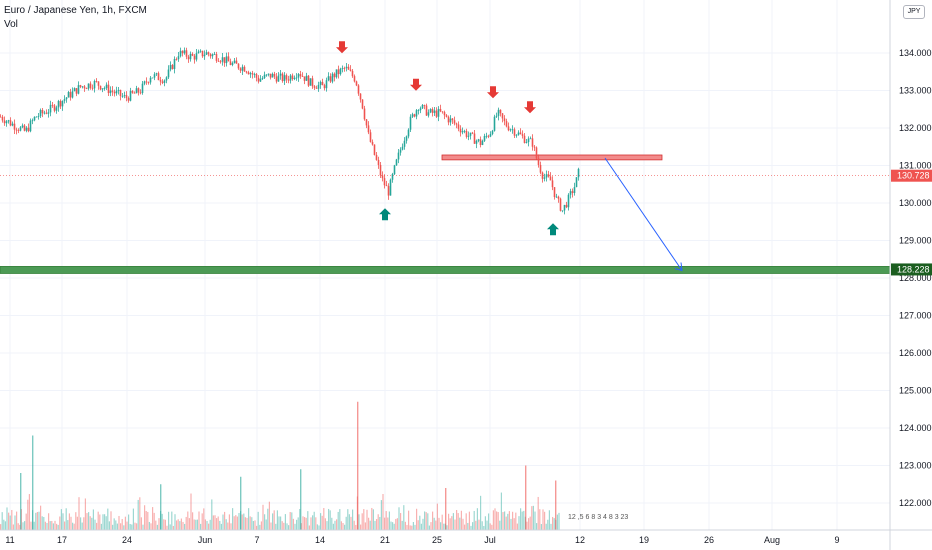  What do you see at coordinates (466, 537) in the screenshot?
I see `time-axis: 11 17 24 Jun 7 14 21 25 Jul 12 19 26 Aug 9` at bounding box center [466, 537].